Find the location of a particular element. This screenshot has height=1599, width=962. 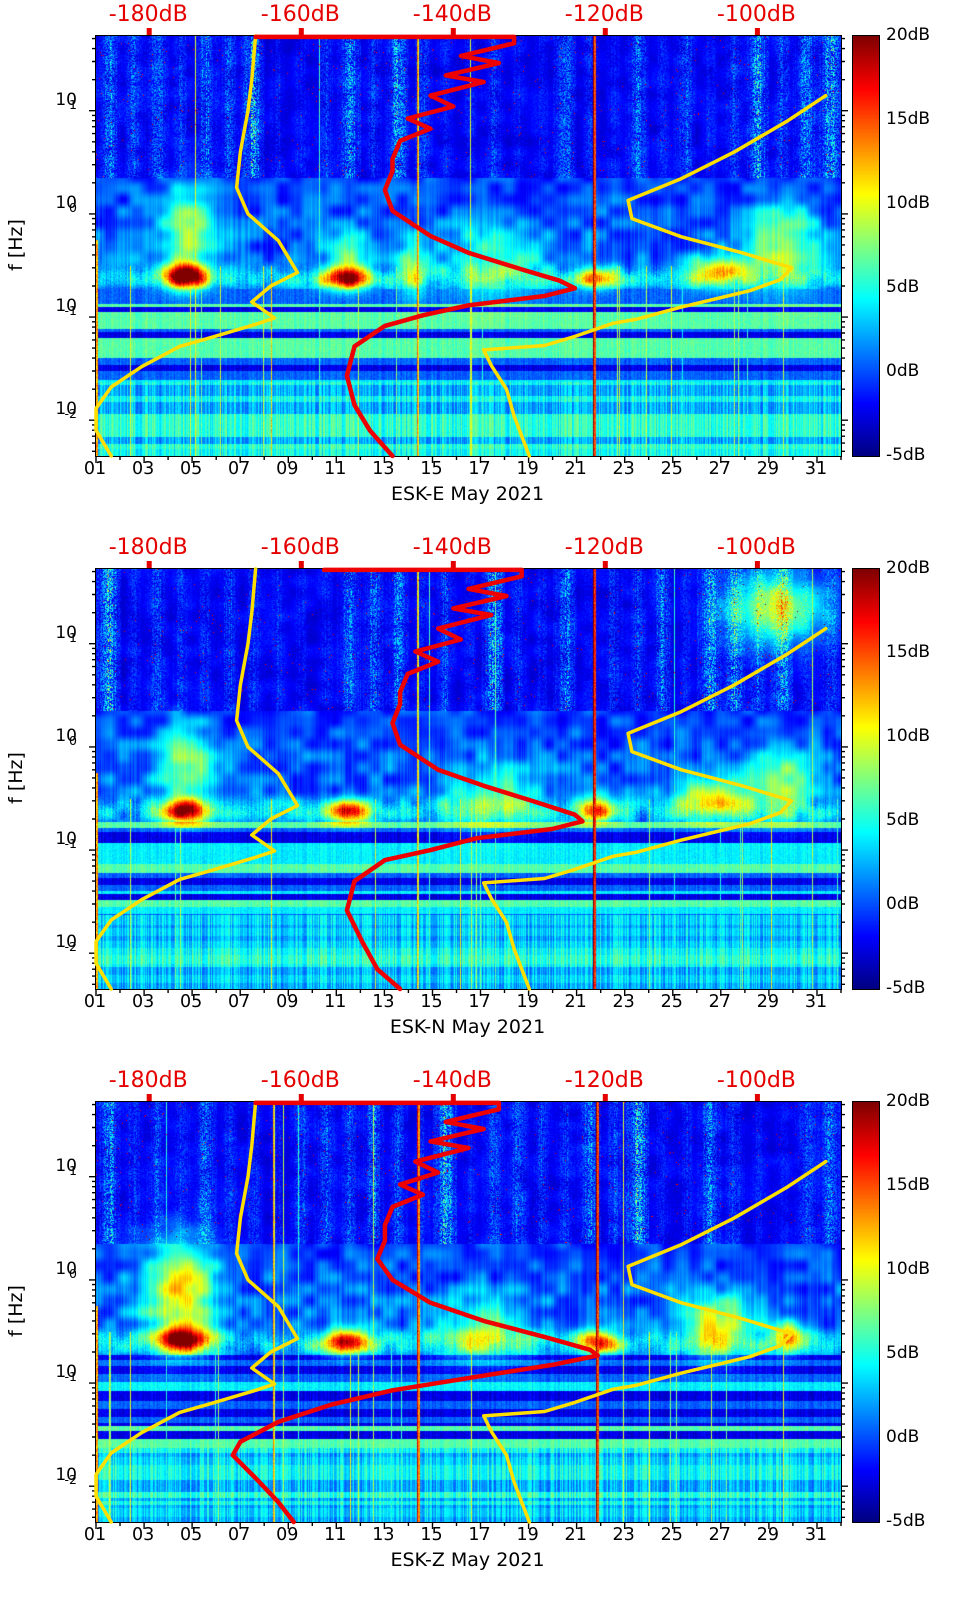

x-tick-label: 23 is located at coordinates (623, 1535).